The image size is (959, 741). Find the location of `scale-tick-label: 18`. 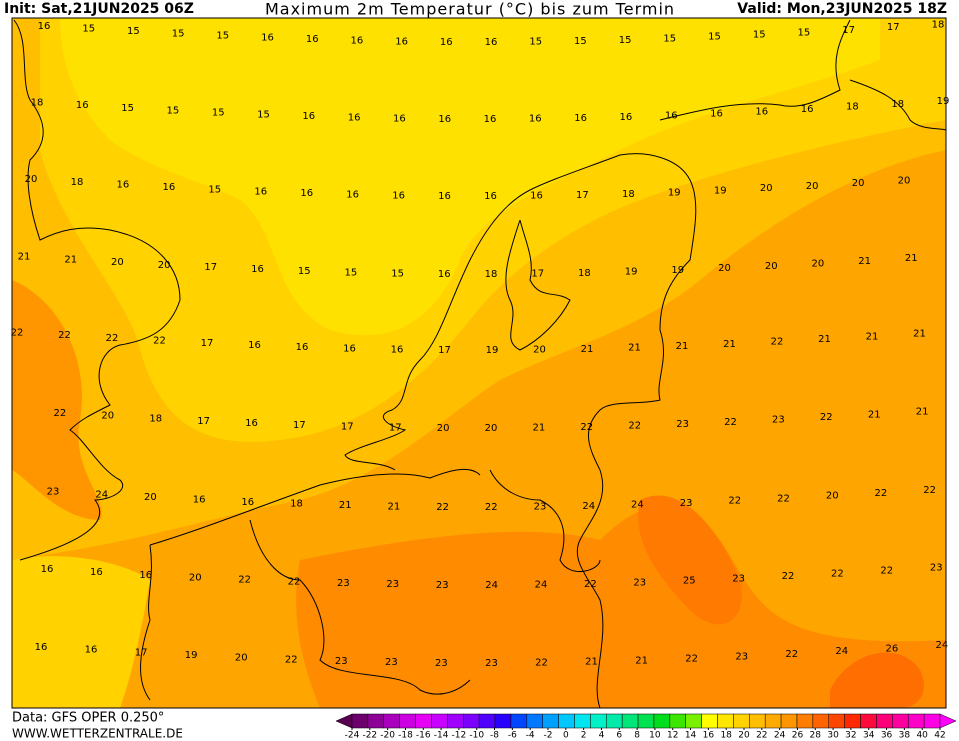

scale-tick-label: 18 is located at coordinates (726, 736).